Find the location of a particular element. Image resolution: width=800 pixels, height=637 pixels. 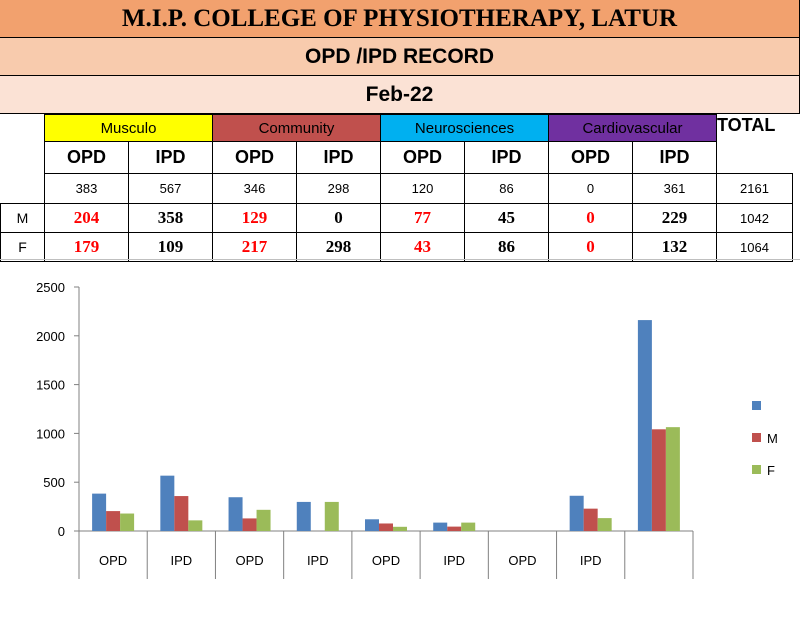

row-label: F is located at coordinates (22, 247).